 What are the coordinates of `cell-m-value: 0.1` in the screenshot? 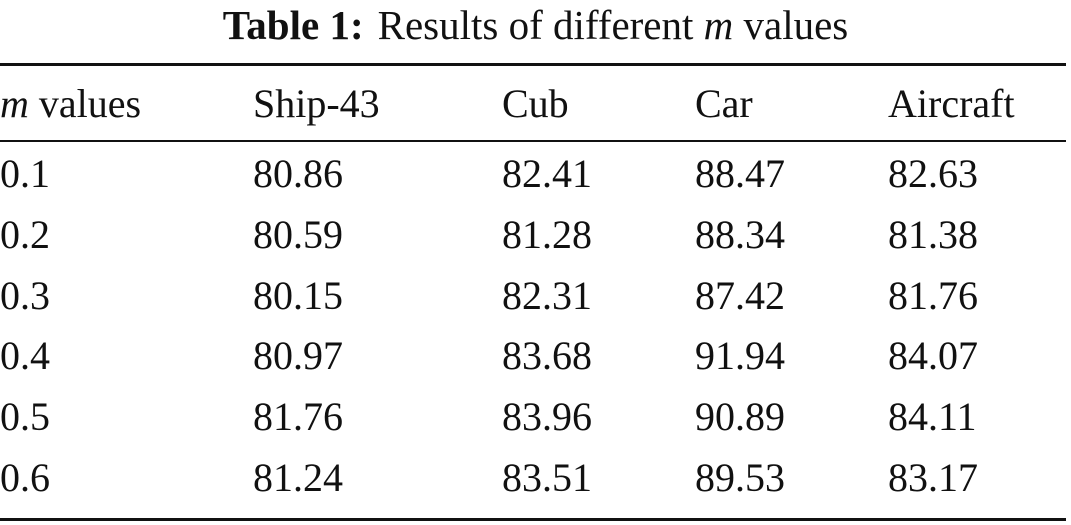 It's located at (25, 173).